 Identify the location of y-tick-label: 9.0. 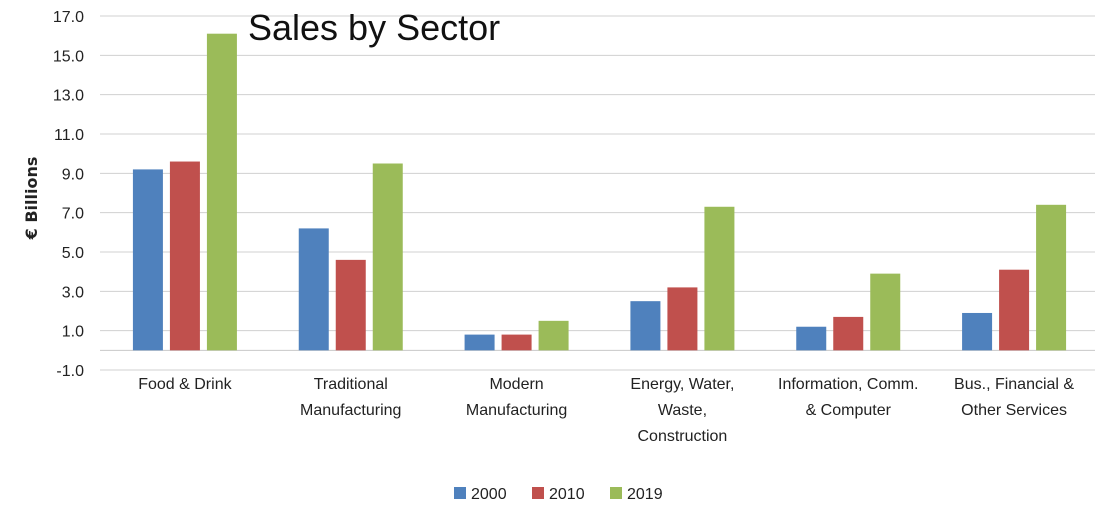
(73, 174).